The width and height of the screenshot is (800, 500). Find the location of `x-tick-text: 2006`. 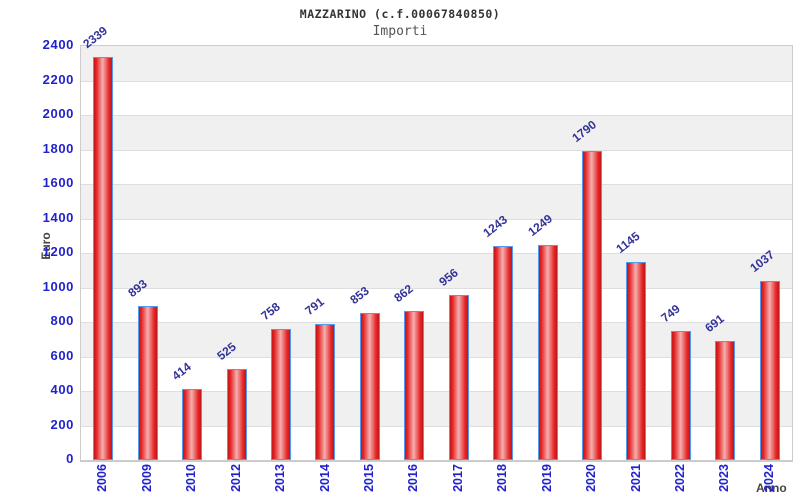

x-tick-text: 2006 is located at coordinates (102, 478).